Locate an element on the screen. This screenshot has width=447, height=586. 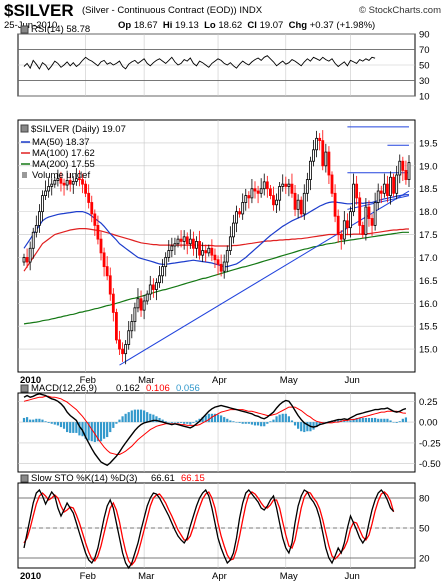
legend-entry: MA(50) 18.37 is located at coordinates (61, 142).